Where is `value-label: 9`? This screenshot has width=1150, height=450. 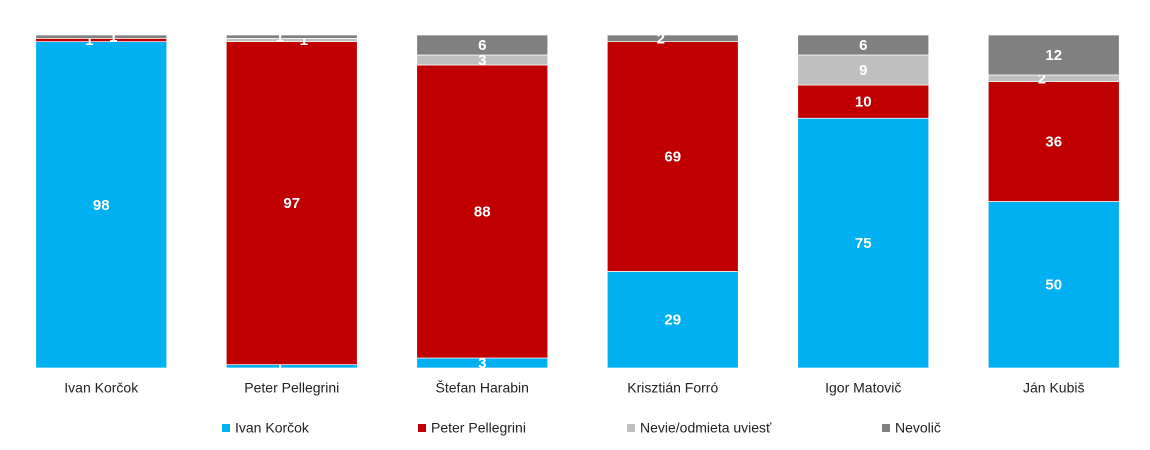
value-label: 9 is located at coordinates (863, 70).